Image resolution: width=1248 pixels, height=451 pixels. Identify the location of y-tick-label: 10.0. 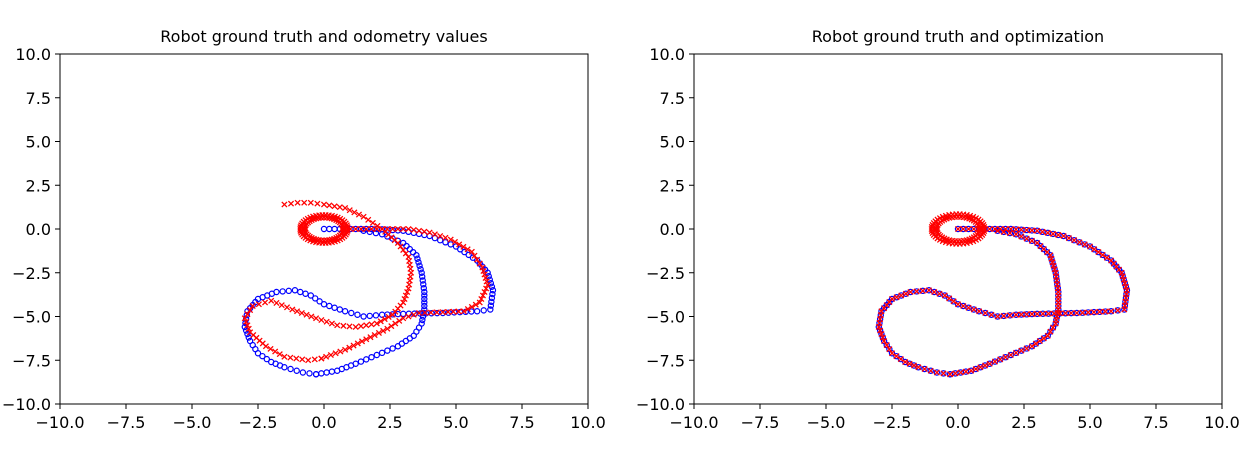
(33, 54).